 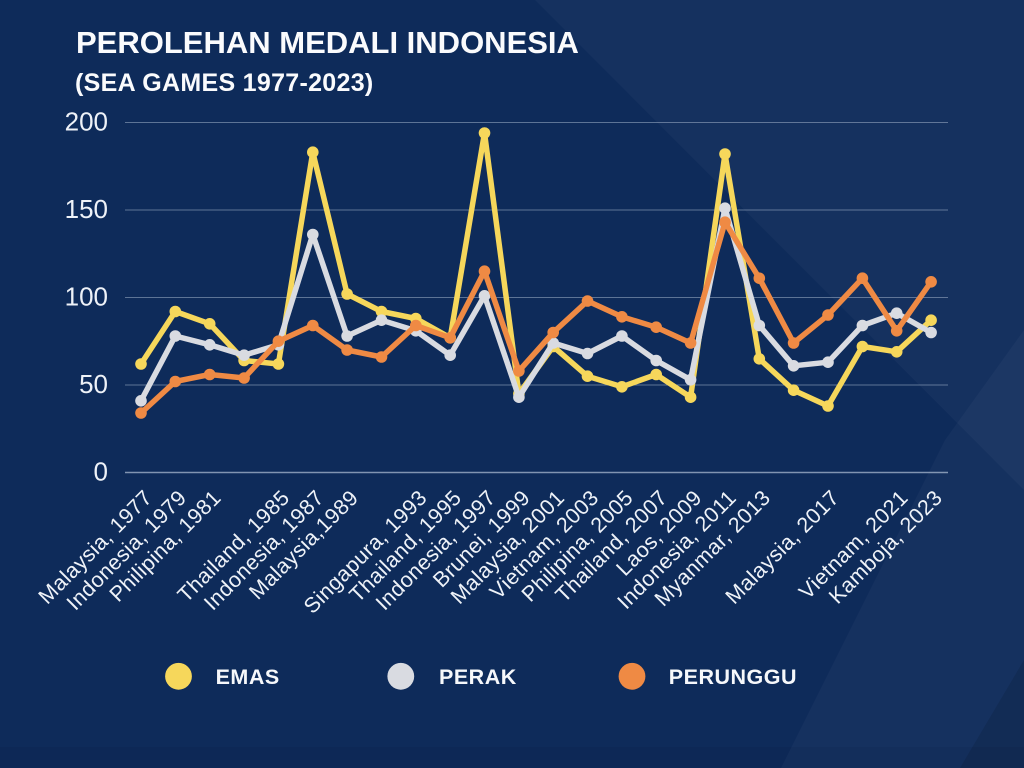 What do you see at coordinates (478, 677) in the screenshot?
I see `svg-text: PERAK` at bounding box center [478, 677].